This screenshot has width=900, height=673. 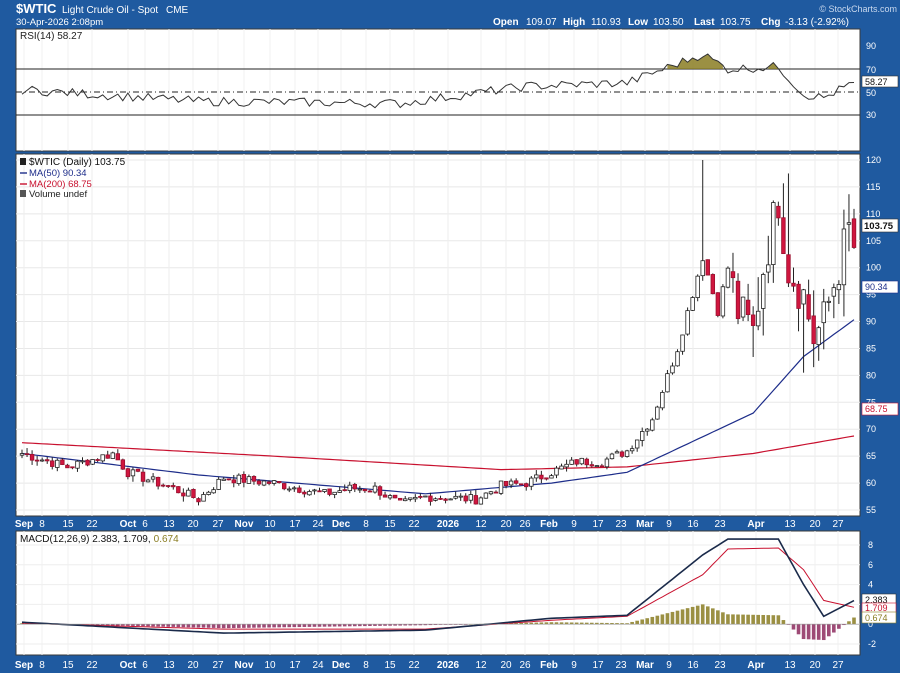 What do you see at coordinates (58, 173) in the screenshot?
I see `ma50-legend: MA(50) 90.34` at bounding box center [58, 173].